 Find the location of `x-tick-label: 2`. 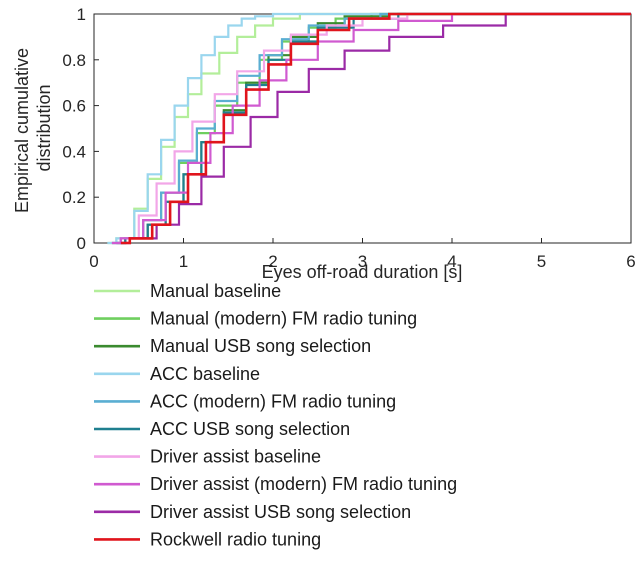

x-tick-label: 2 is located at coordinates (272, 261).